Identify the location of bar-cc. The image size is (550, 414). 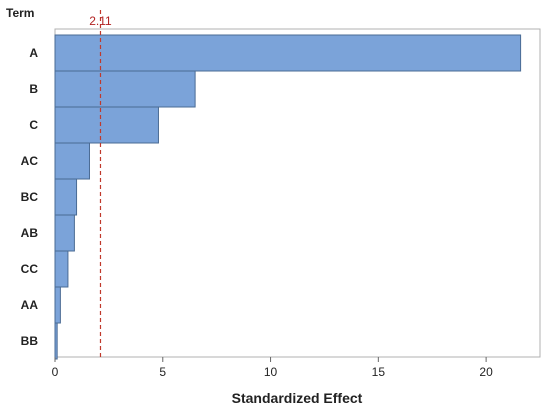
(61, 269).